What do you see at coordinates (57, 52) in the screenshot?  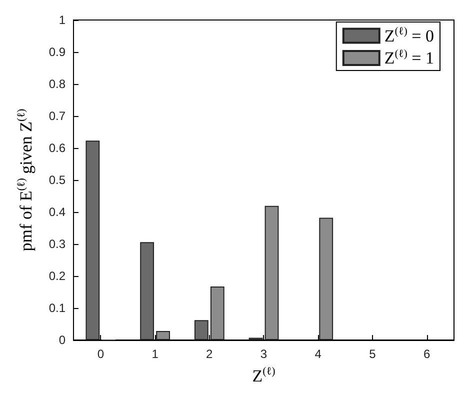 I see `y-tick-label: 0.9` at bounding box center [57, 52].